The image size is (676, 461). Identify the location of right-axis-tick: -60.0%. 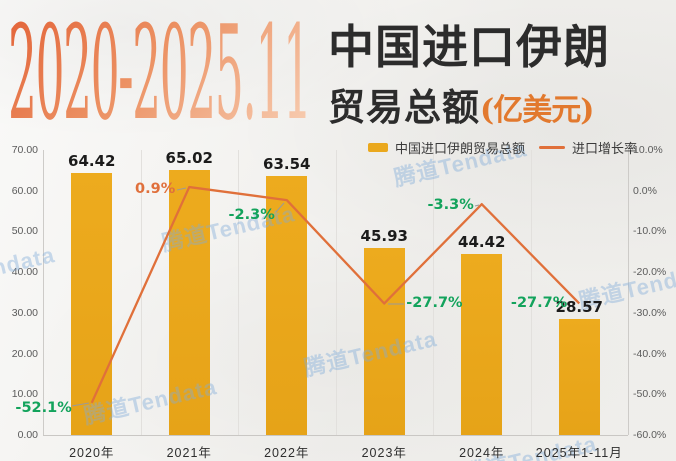
(650, 435).